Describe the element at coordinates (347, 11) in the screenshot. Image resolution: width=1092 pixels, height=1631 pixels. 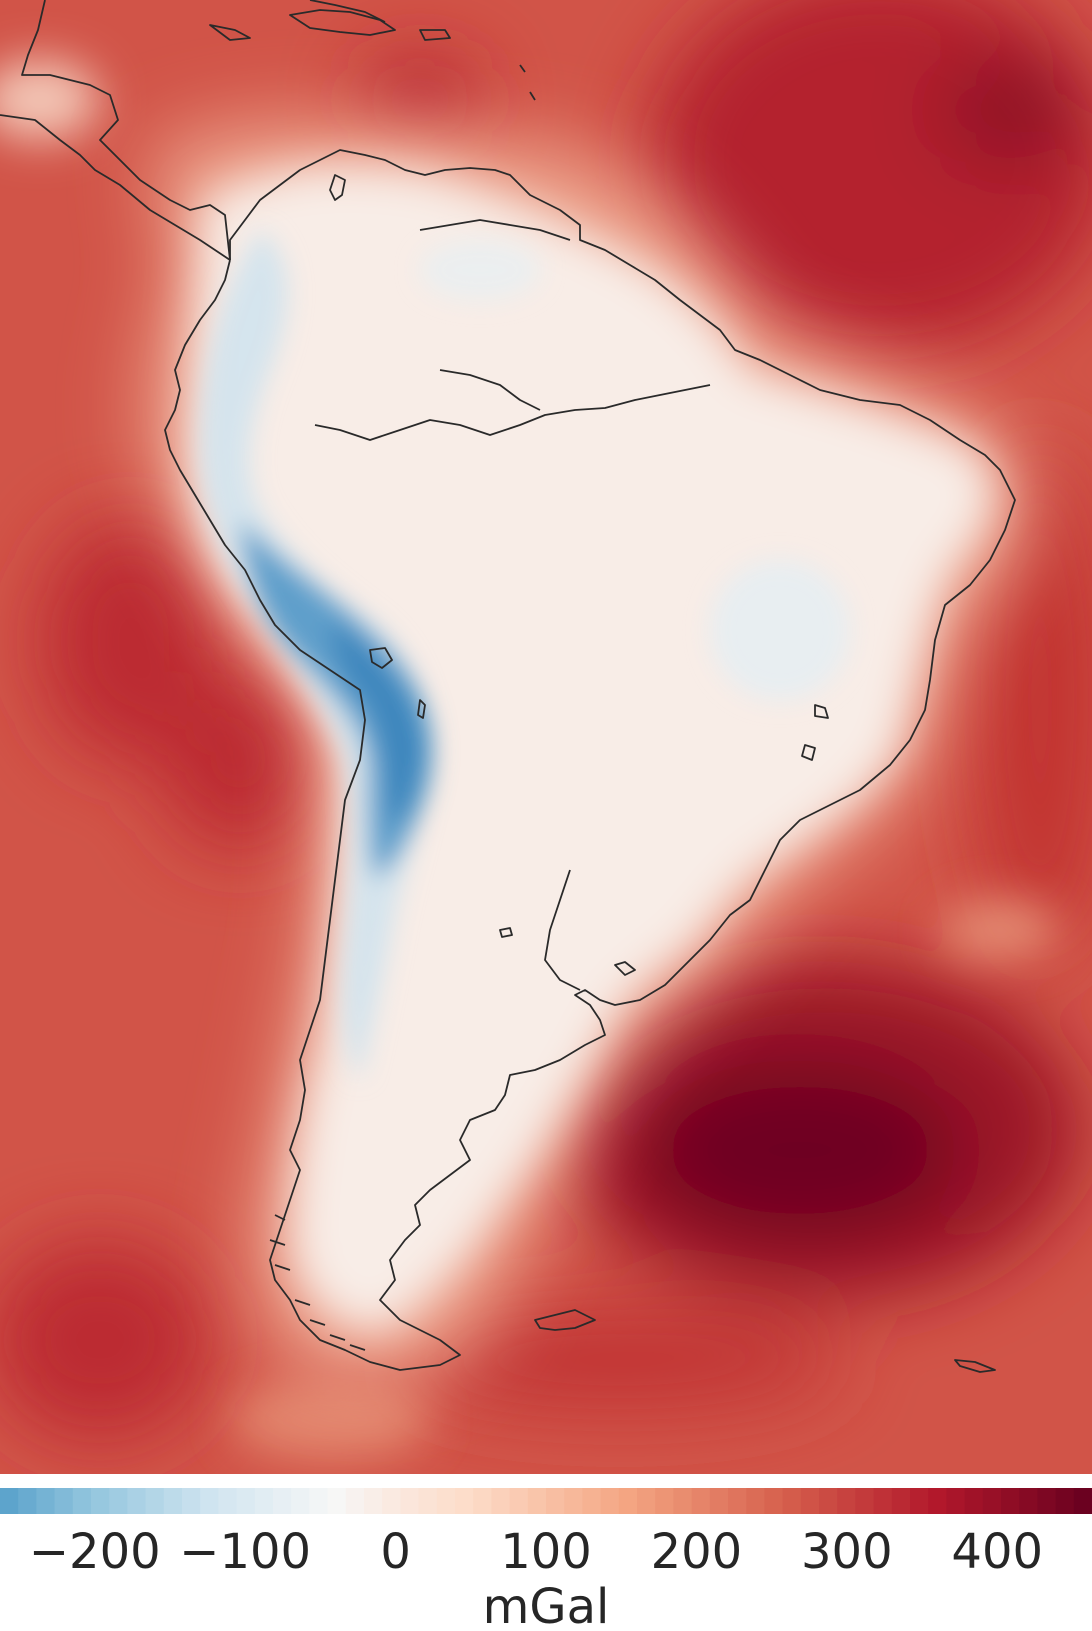
I see `coastline-south-america-cuba` at that location.